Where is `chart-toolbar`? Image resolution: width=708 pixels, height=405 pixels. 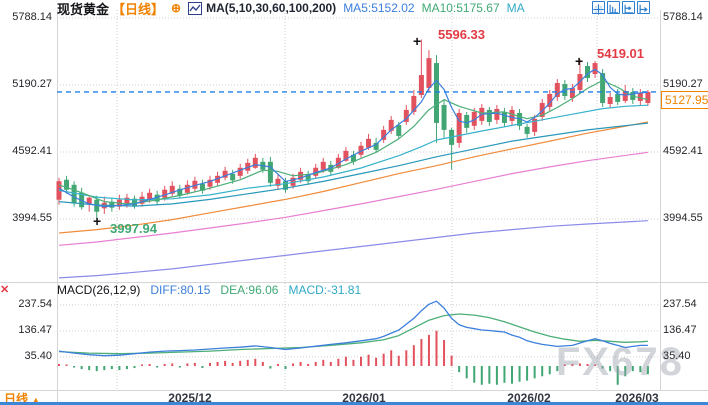
chart-toolbar is located at coordinates (621, 8).